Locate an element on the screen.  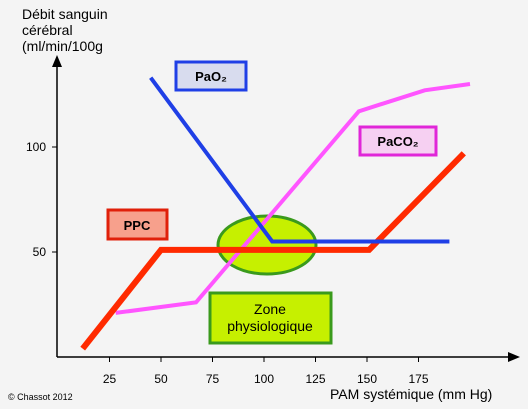
ppc-legend-label: PPC is located at coordinates (137, 225).